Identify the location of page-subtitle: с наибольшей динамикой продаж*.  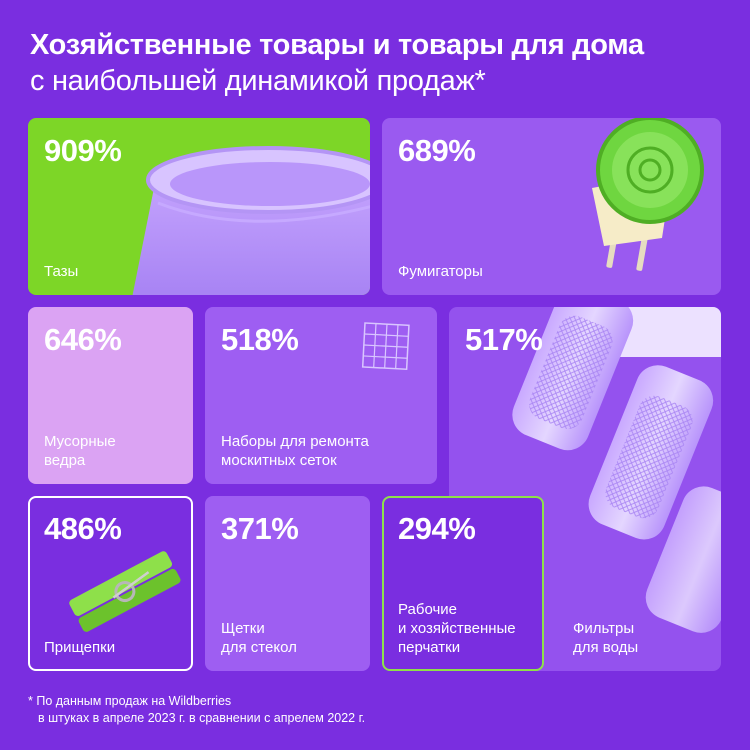
(258, 81).